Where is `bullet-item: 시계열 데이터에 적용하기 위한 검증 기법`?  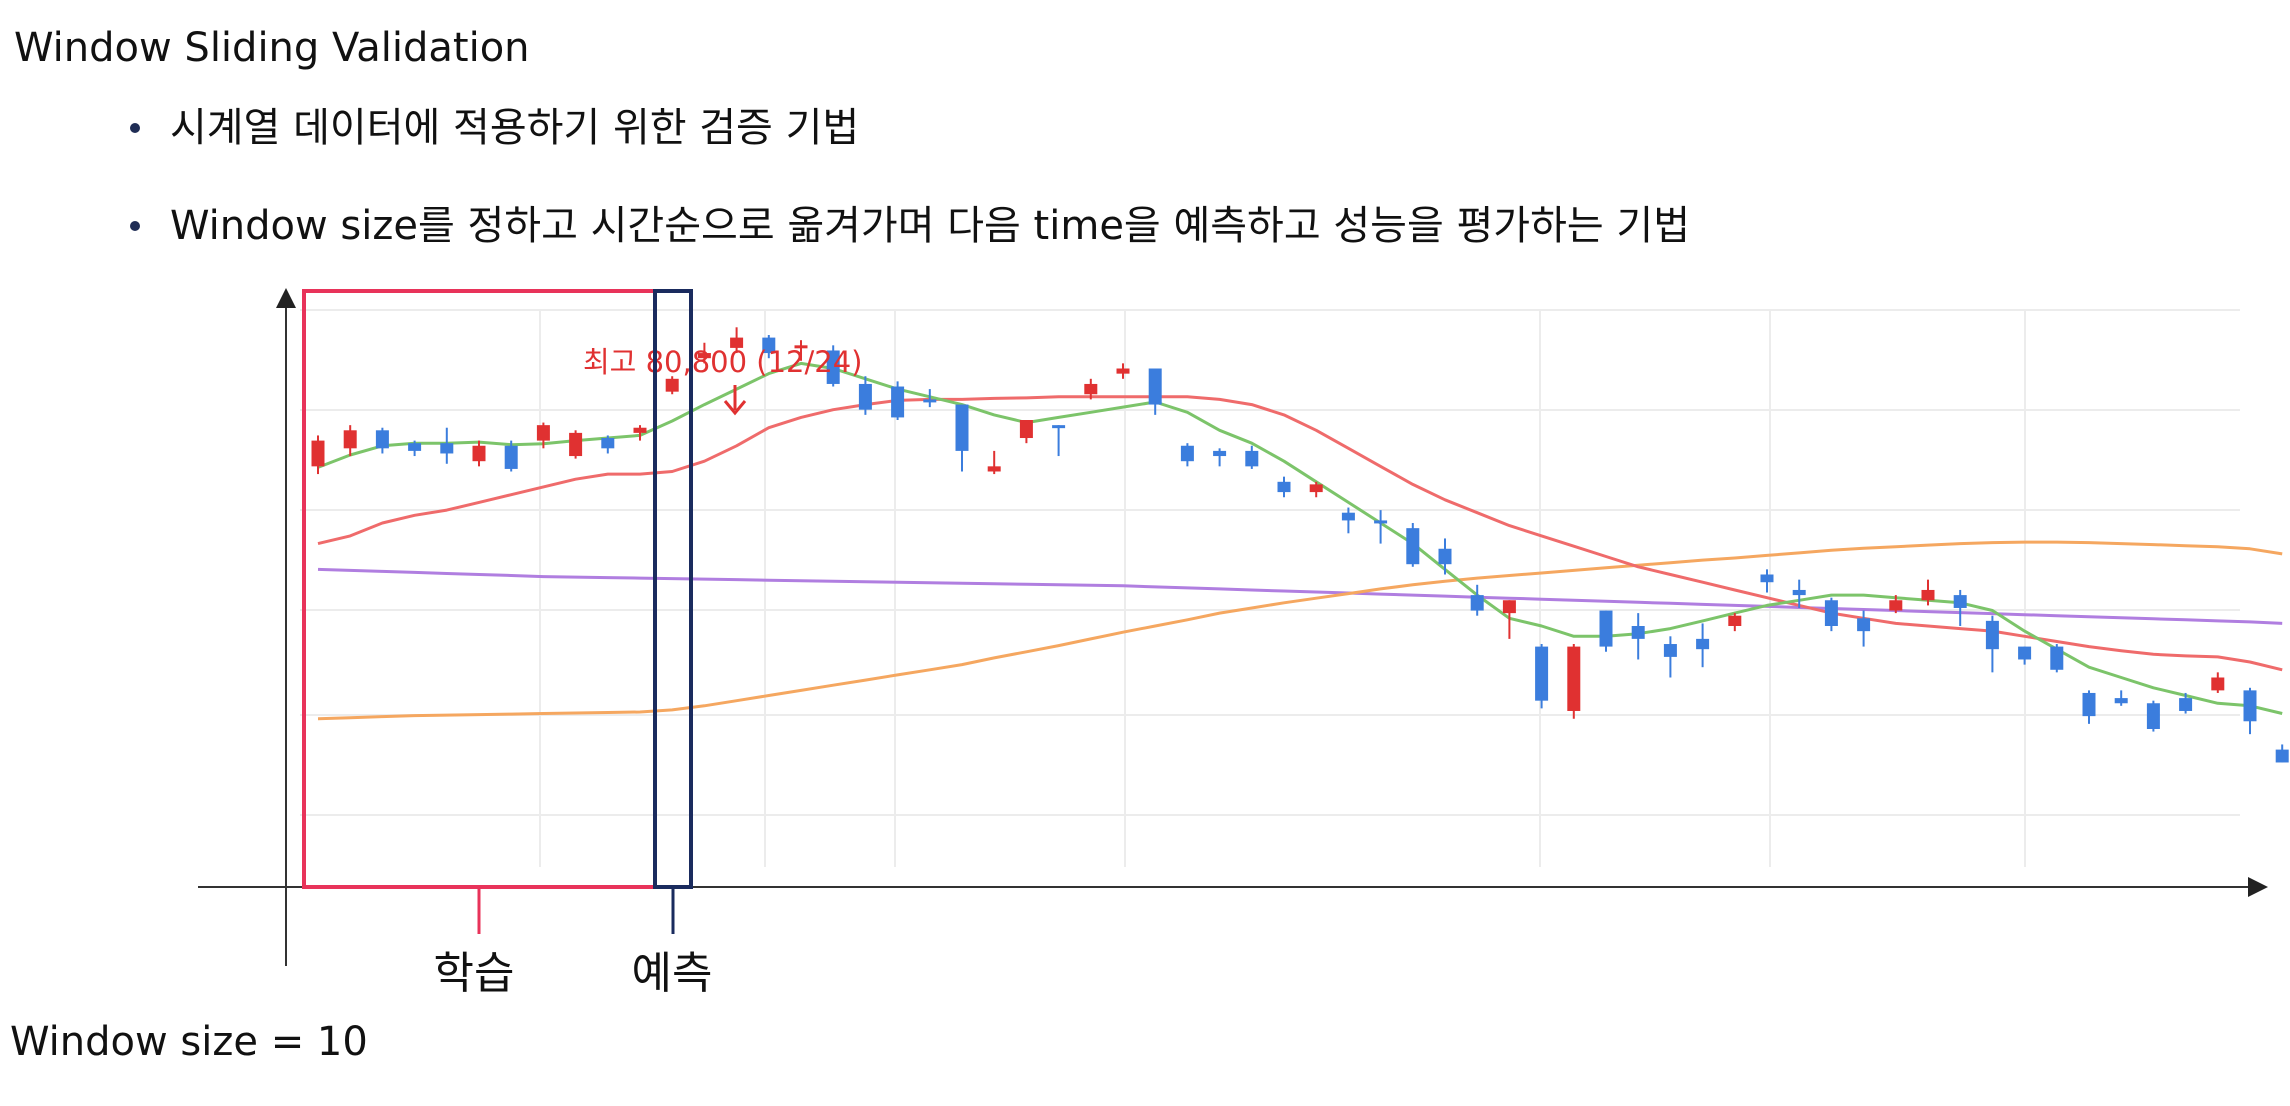
bullet-item: 시계열 데이터에 적용하기 위한 검증 기법 is located at coordinates (494, 128).